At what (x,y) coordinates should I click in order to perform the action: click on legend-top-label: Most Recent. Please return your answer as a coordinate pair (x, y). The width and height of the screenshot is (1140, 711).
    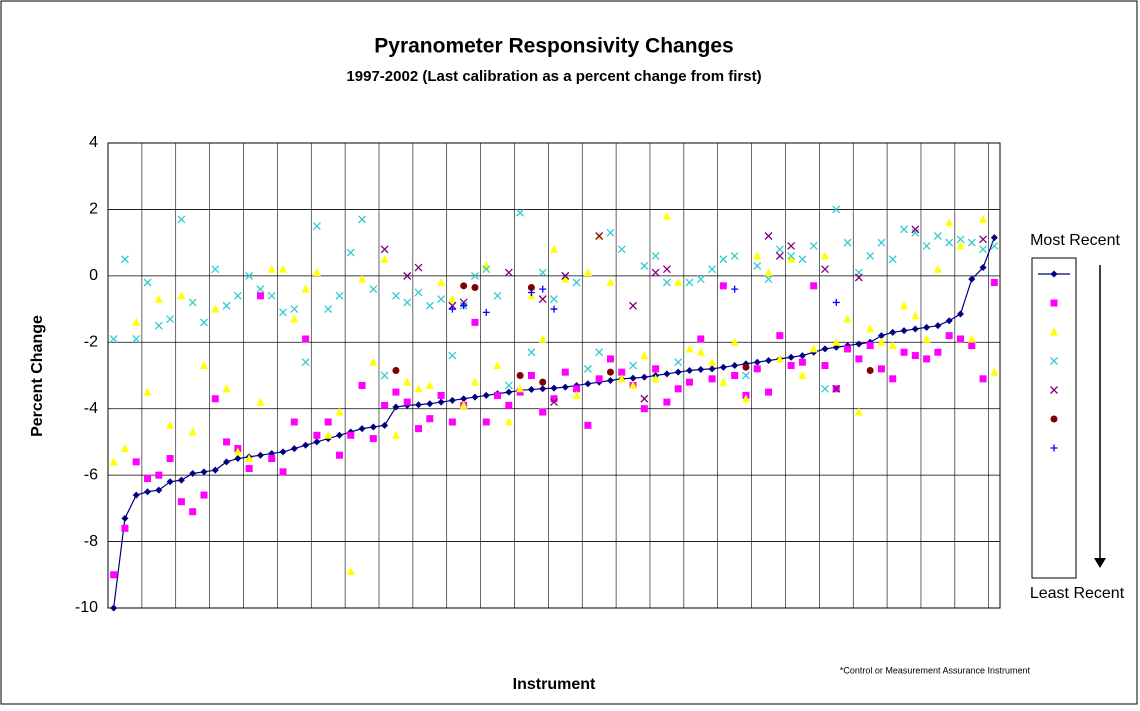
    Looking at the image, I should click on (1075, 240).